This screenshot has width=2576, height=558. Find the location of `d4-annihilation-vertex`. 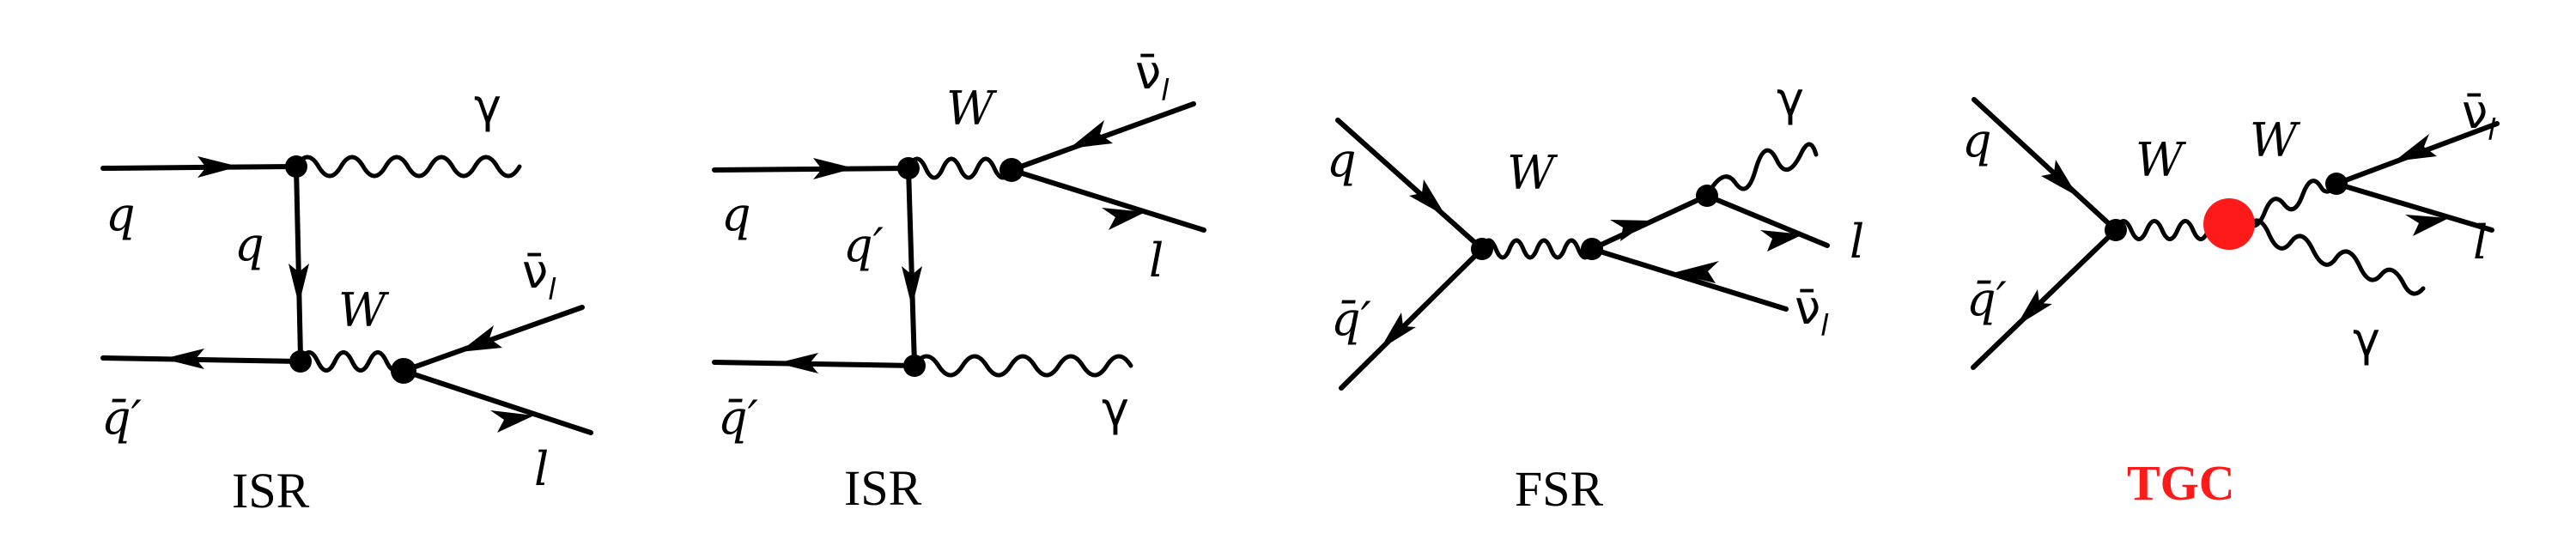

d4-annihilation-vertex is located at coordinates (2116, 230).